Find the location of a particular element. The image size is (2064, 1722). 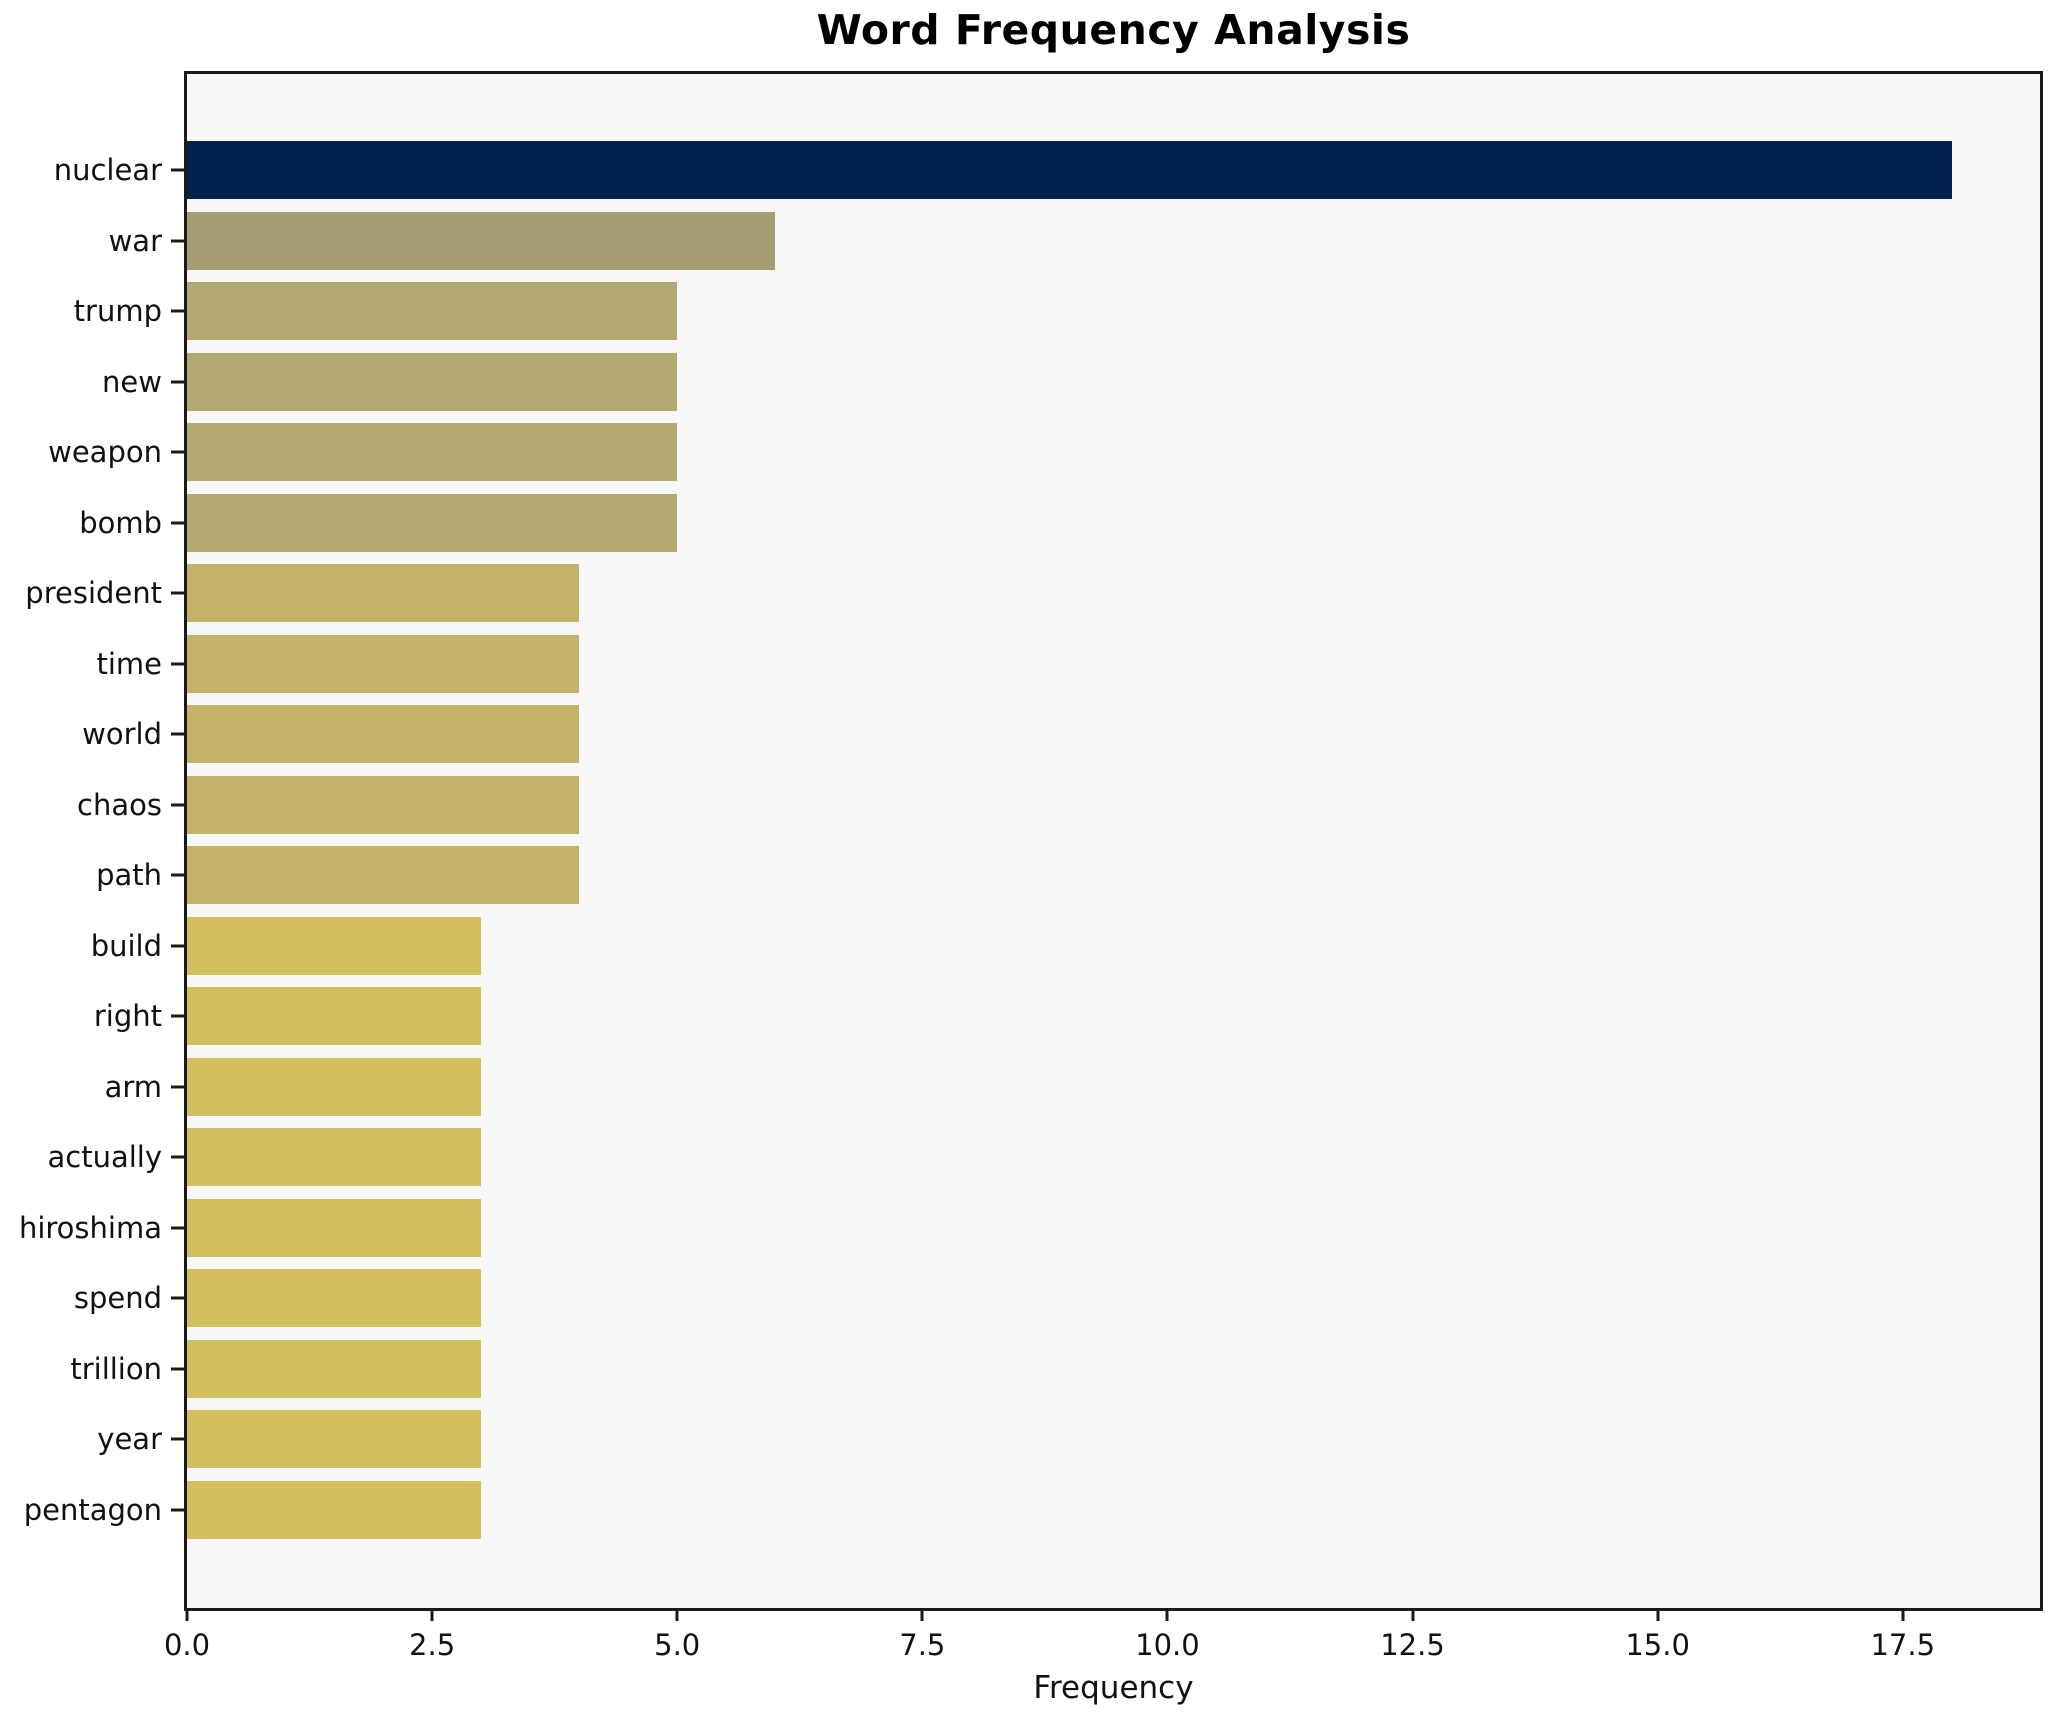

bar-row: new is located at coordinates (1071, 382).